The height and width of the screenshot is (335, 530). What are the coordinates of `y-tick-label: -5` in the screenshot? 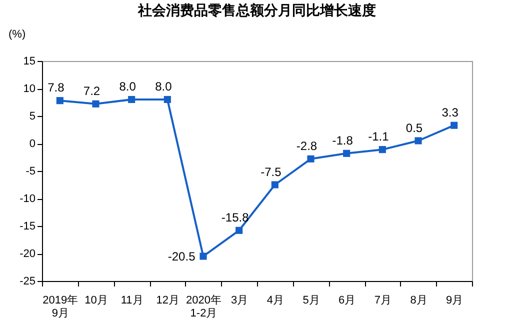 It's located at (31, 172).